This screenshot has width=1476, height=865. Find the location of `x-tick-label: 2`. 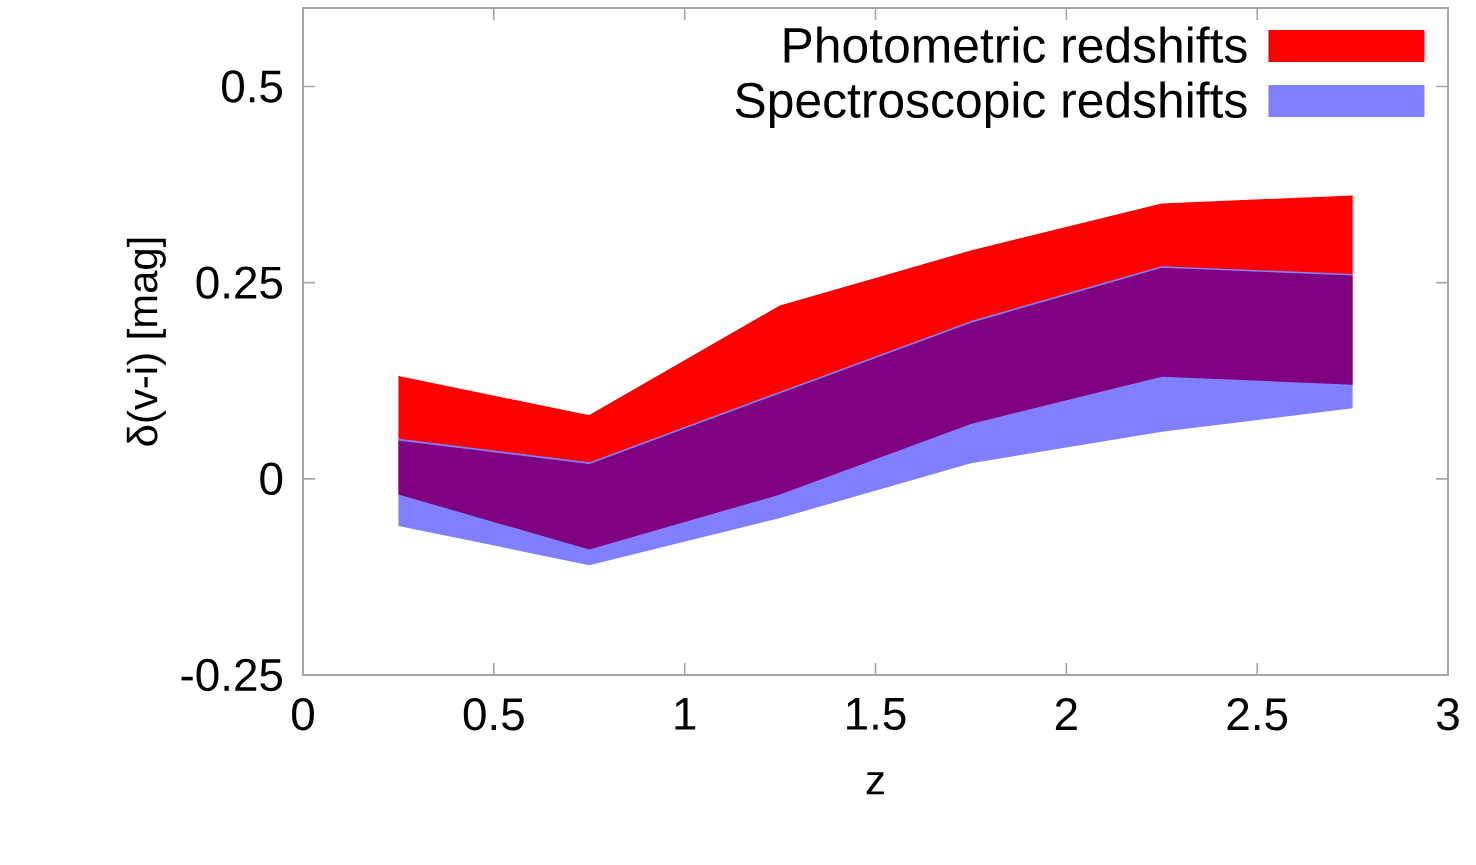

x-tick-label: 2 is located at coordinates (1066, 714).